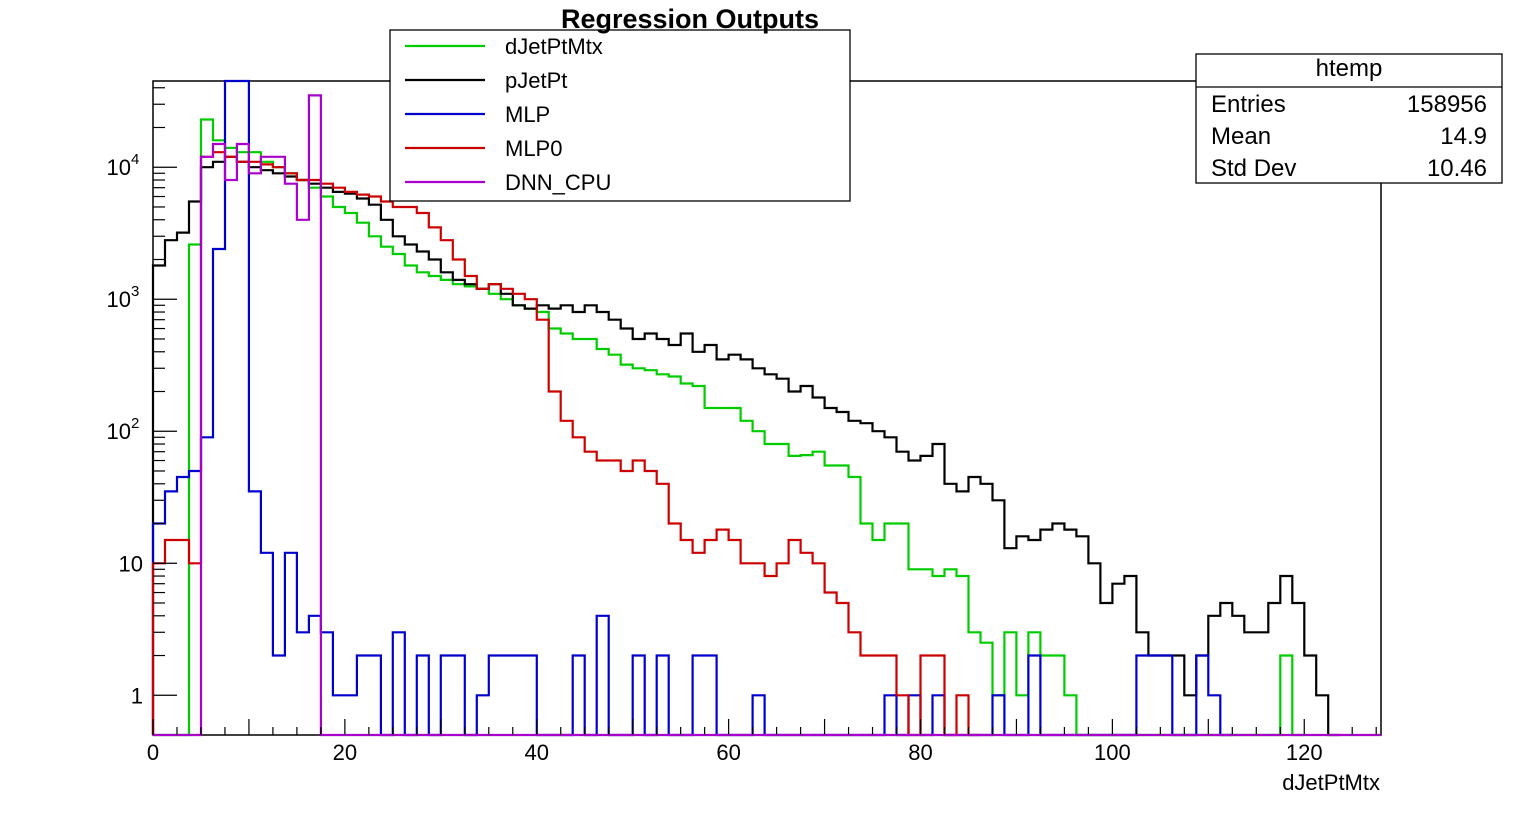  Describe the element at coordinates (728, 752) in the screenshot. I see `x-tick-label: 60` at that location.